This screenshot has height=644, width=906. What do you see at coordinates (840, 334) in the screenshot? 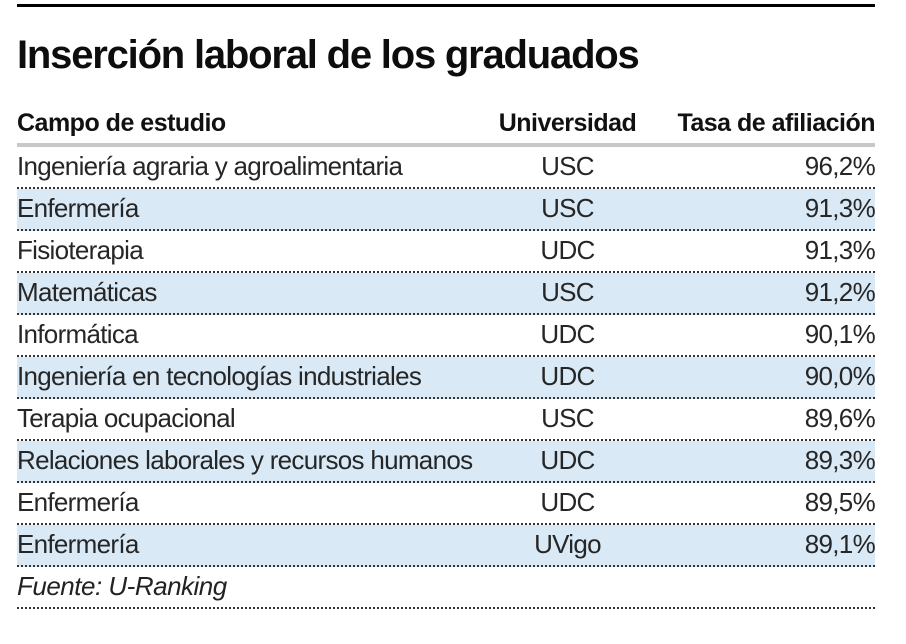
I see `cell-tasa: 90,1%` at bounding box center [840, 334].